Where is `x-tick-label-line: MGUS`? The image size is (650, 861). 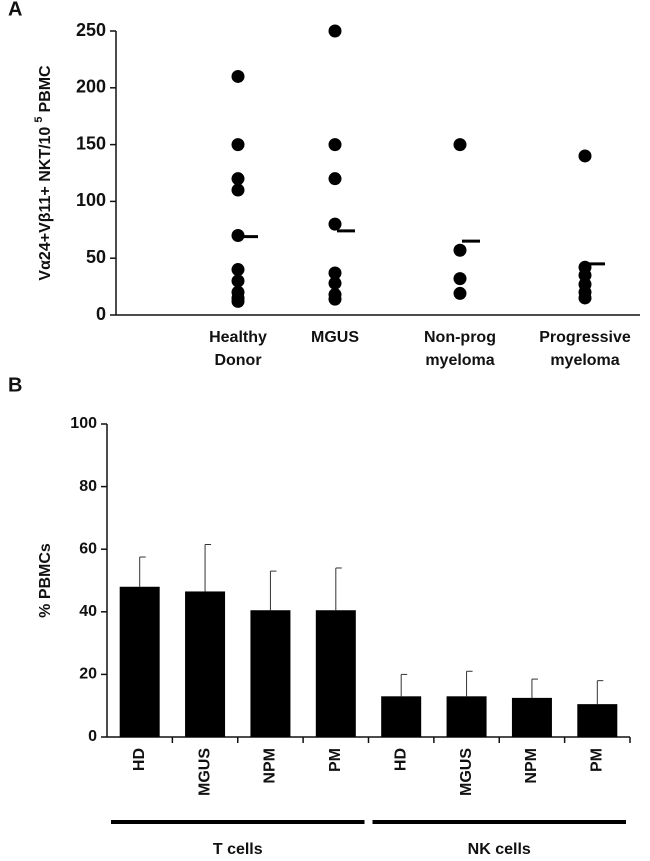
x-tick-label-line: MGUS is located at coordinates (335, 337).